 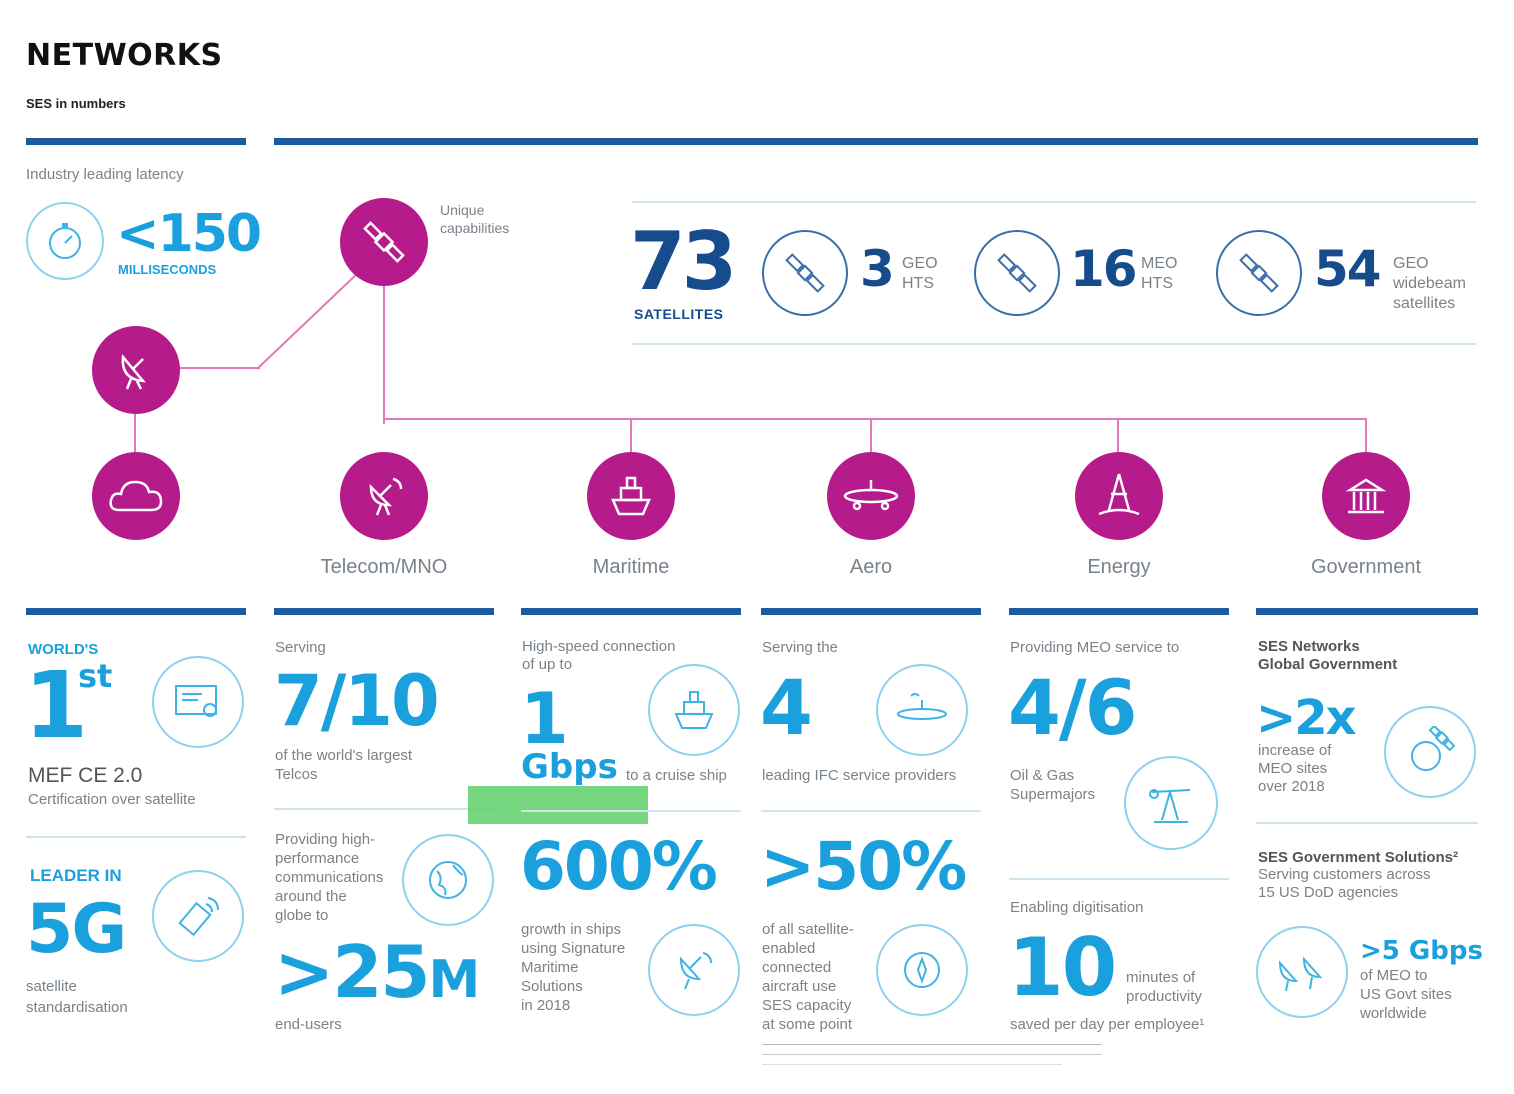 I want to click on latency-caption: Industry leading latency, so click(x=105, y=174).